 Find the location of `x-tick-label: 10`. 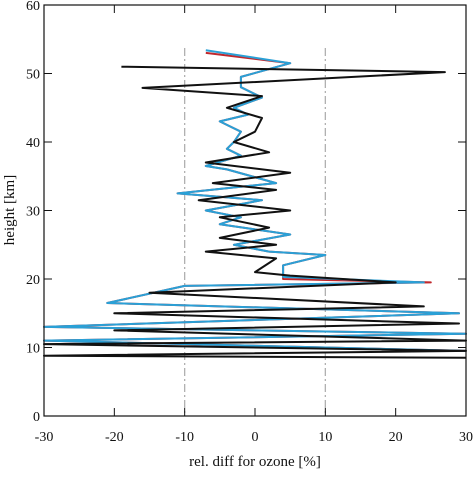

x-tick-label: 10 is located at coordinates (325, 437).